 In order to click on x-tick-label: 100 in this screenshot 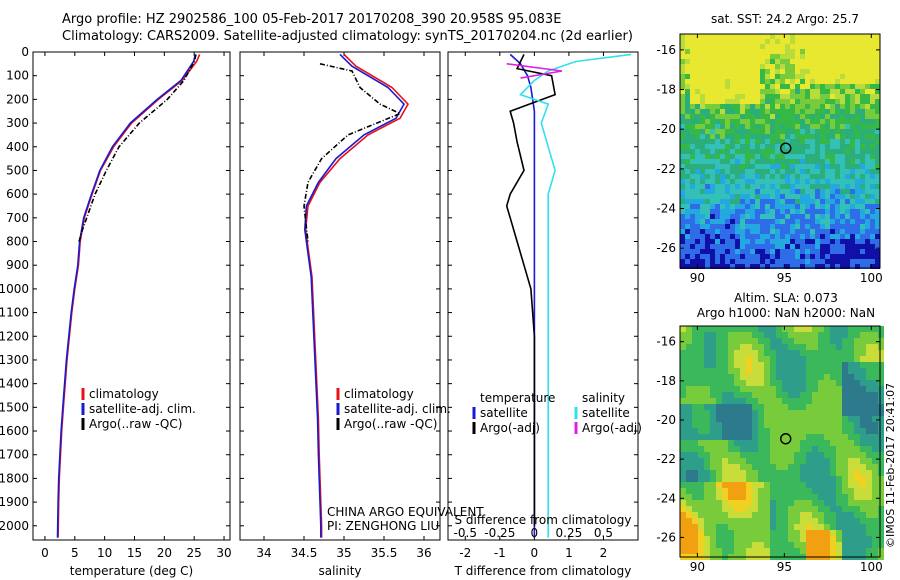, I will do `click(871, 567)`.